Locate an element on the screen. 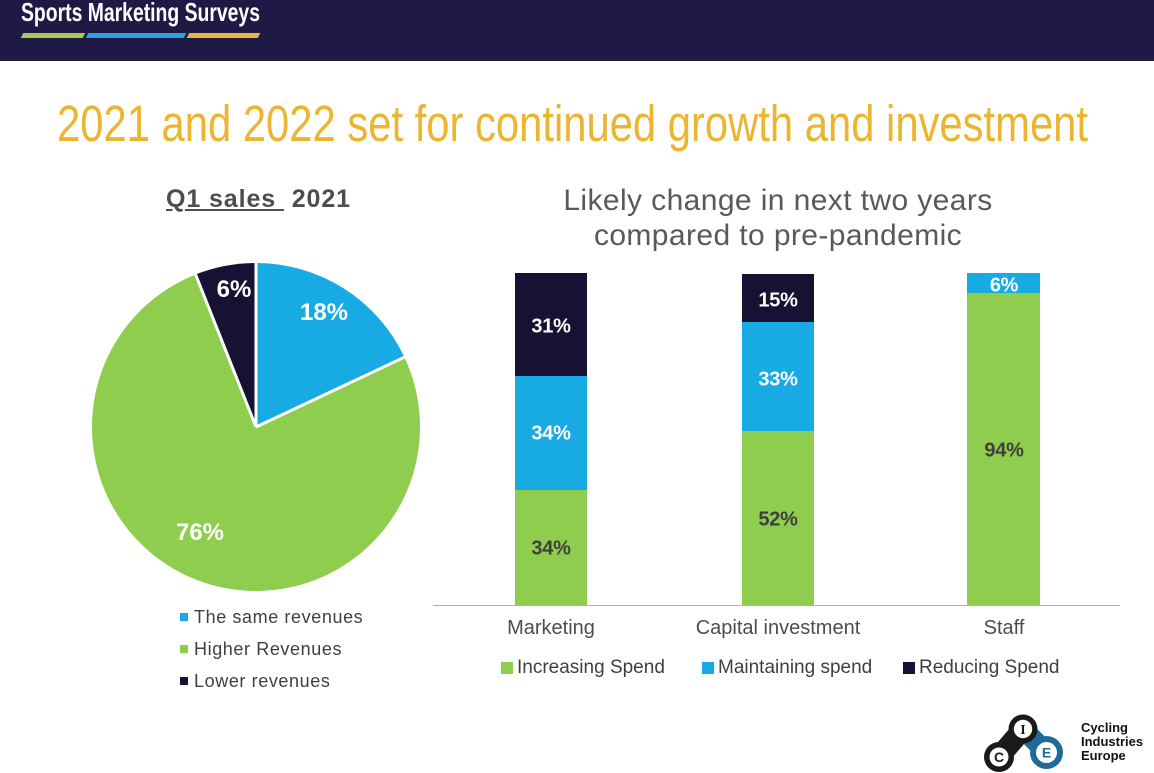 This screenshot has height=773, width=1154. svg-text: E is located at coordinates (1046, 753).